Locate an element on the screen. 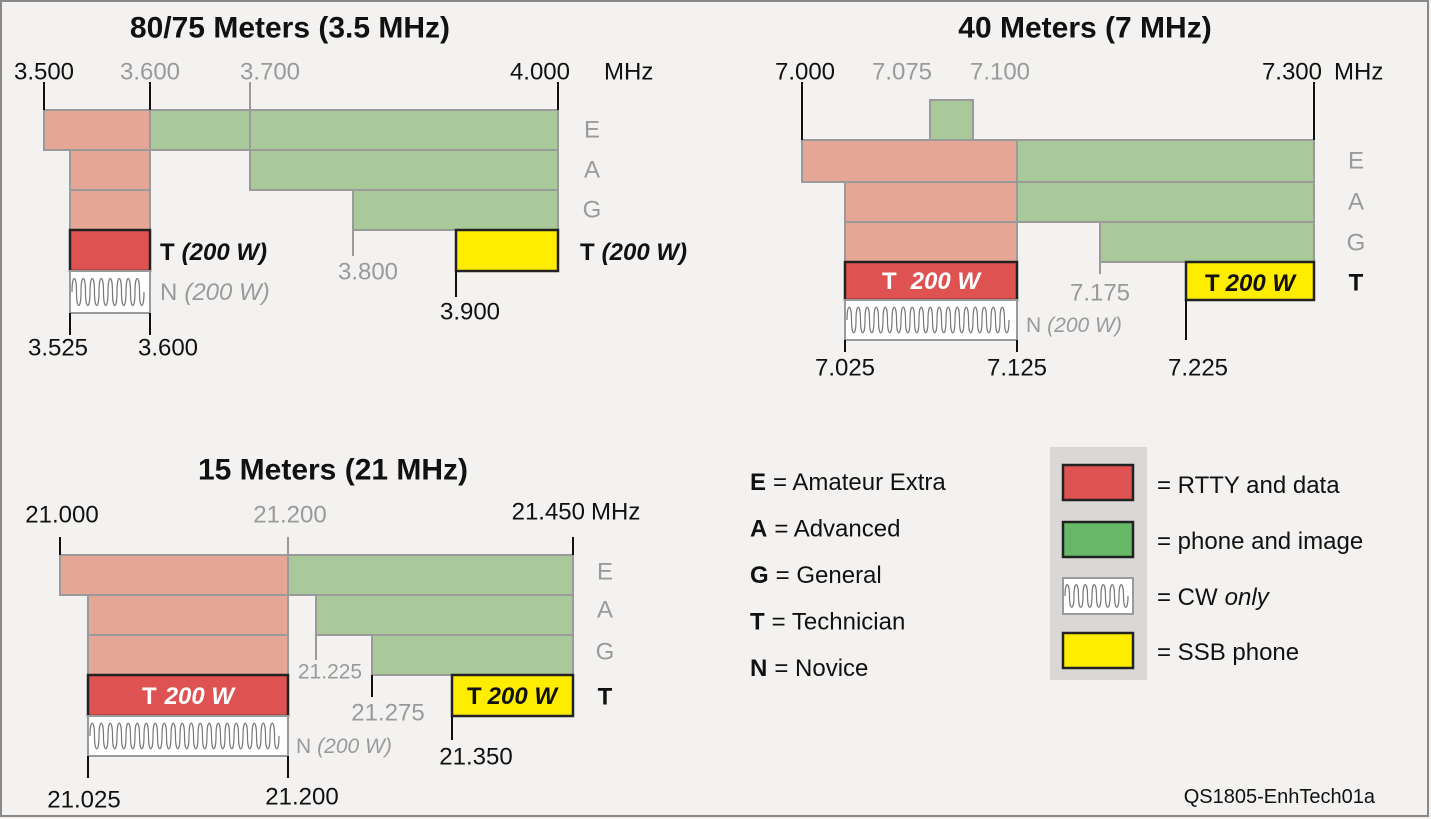  freq-label: 7.125 is located at coordinates (1017, 368).